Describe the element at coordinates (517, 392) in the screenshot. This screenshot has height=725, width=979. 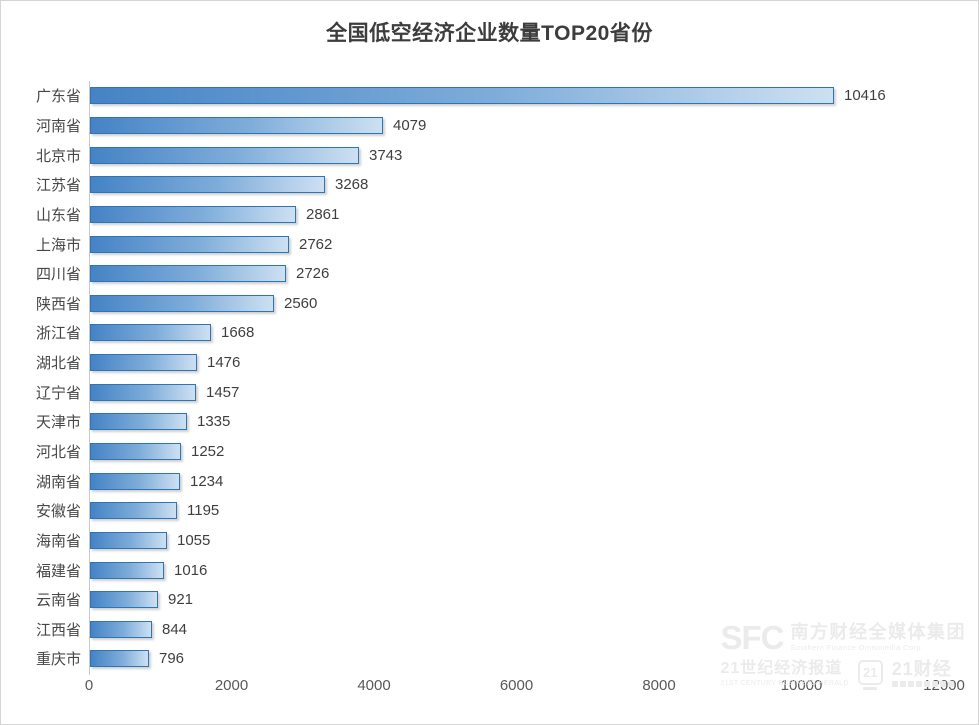
I see `bar-track: 1457` at that location.